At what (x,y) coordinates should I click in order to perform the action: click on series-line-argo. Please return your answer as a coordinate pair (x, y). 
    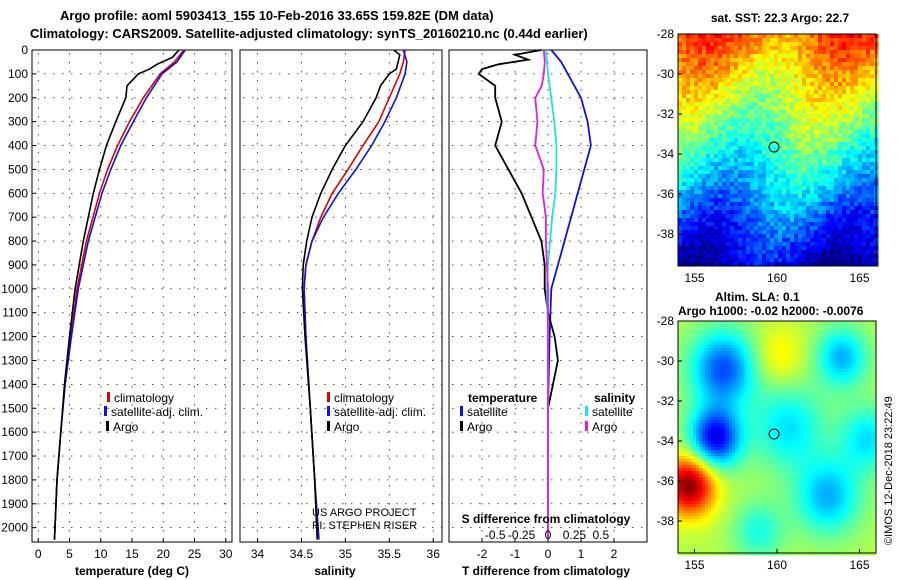
    Looking at the image, I should click on (351, 294).